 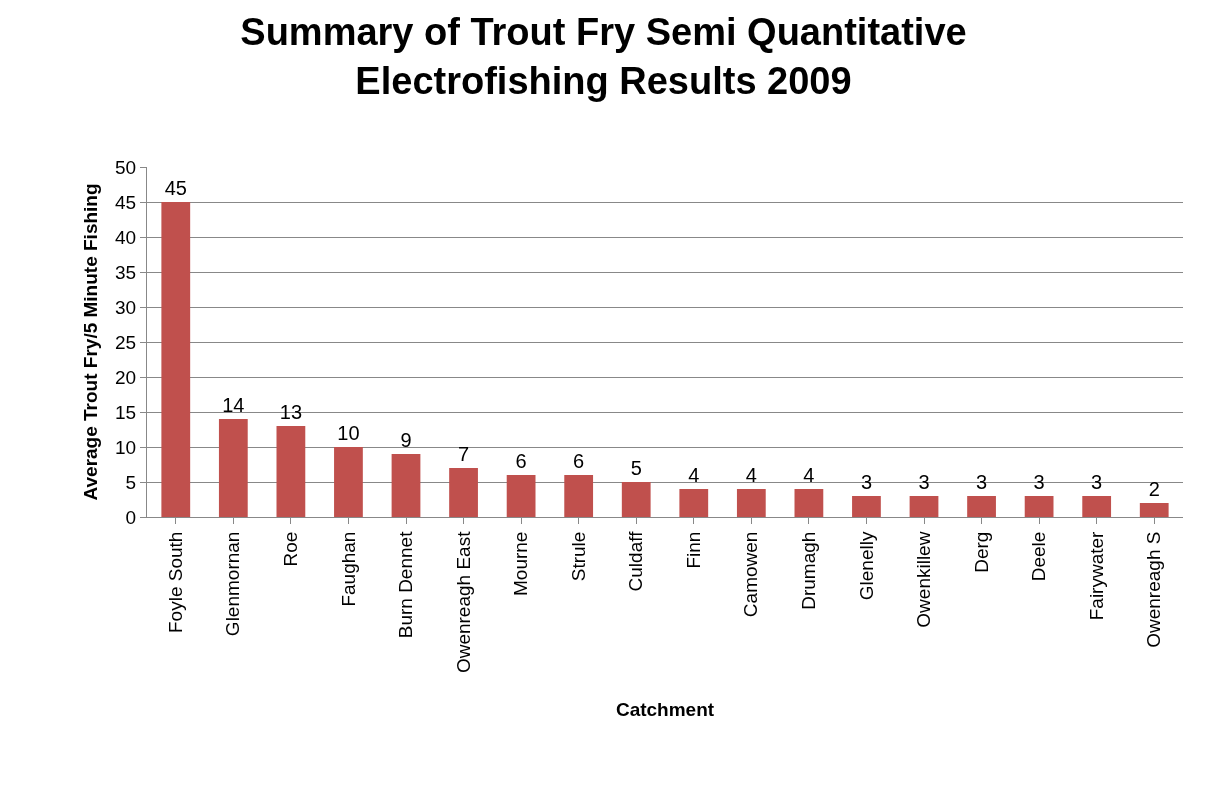 What do you see at coordinates (665, 709) in the screenshot?
I see `x-axis-title: Catchment` at bounding box center [665, 709].